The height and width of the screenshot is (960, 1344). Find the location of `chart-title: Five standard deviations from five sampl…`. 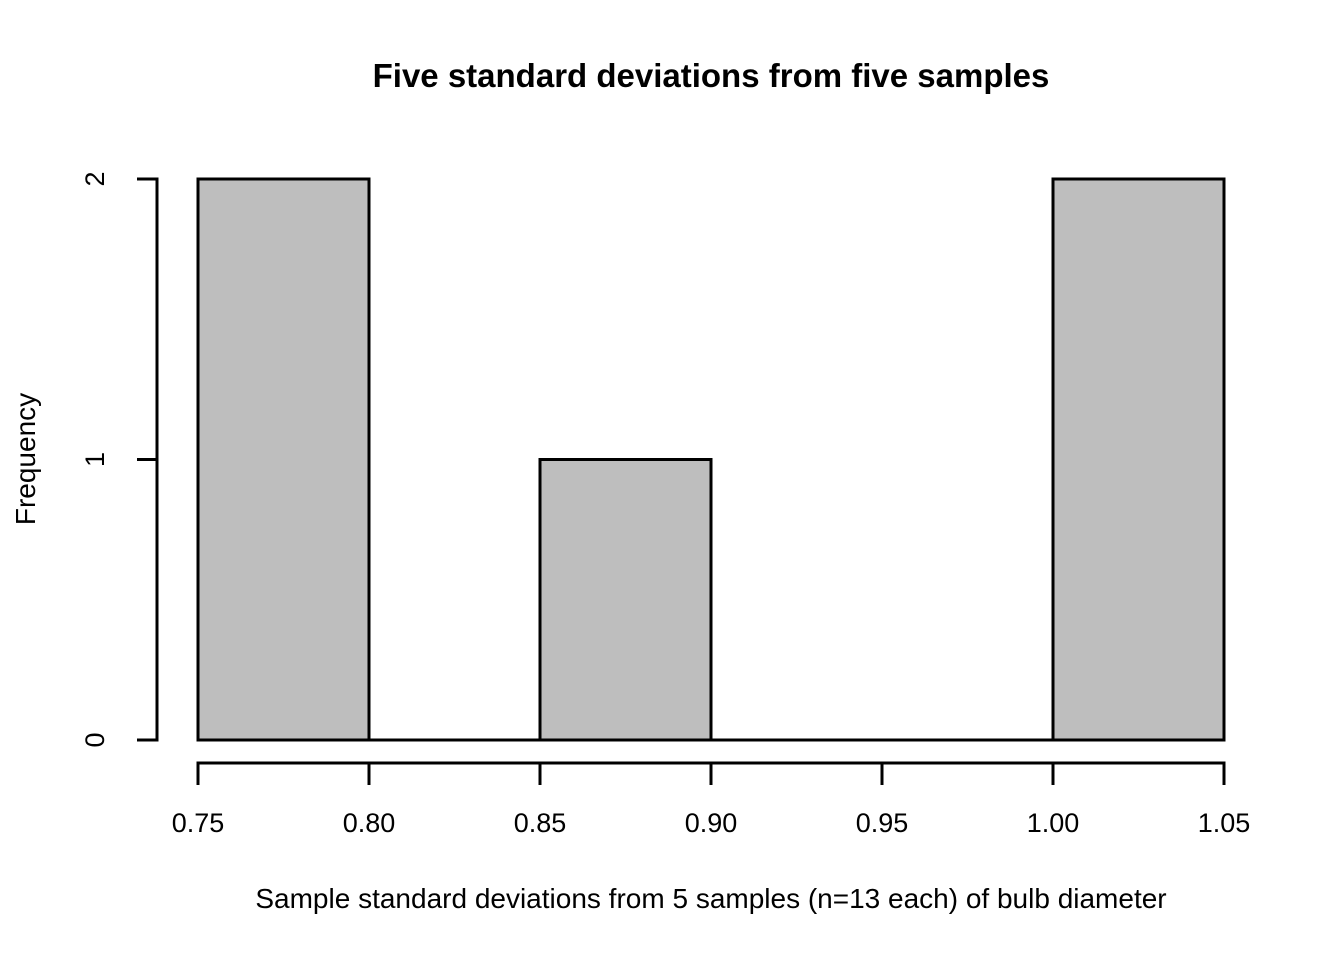

chart-title: Five standard deviations from five sampl… is located at coordinates (711, 75).